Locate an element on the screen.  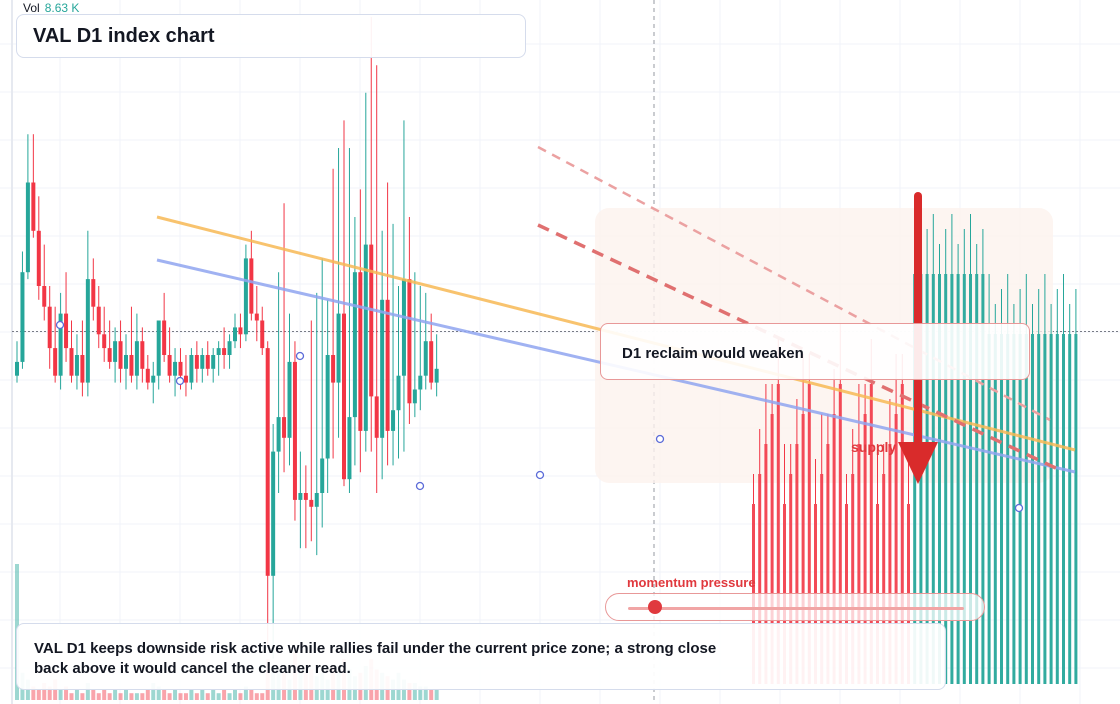
reclaim-note-card: D1 reclaim would weaken is located at coordinates (815, 351).